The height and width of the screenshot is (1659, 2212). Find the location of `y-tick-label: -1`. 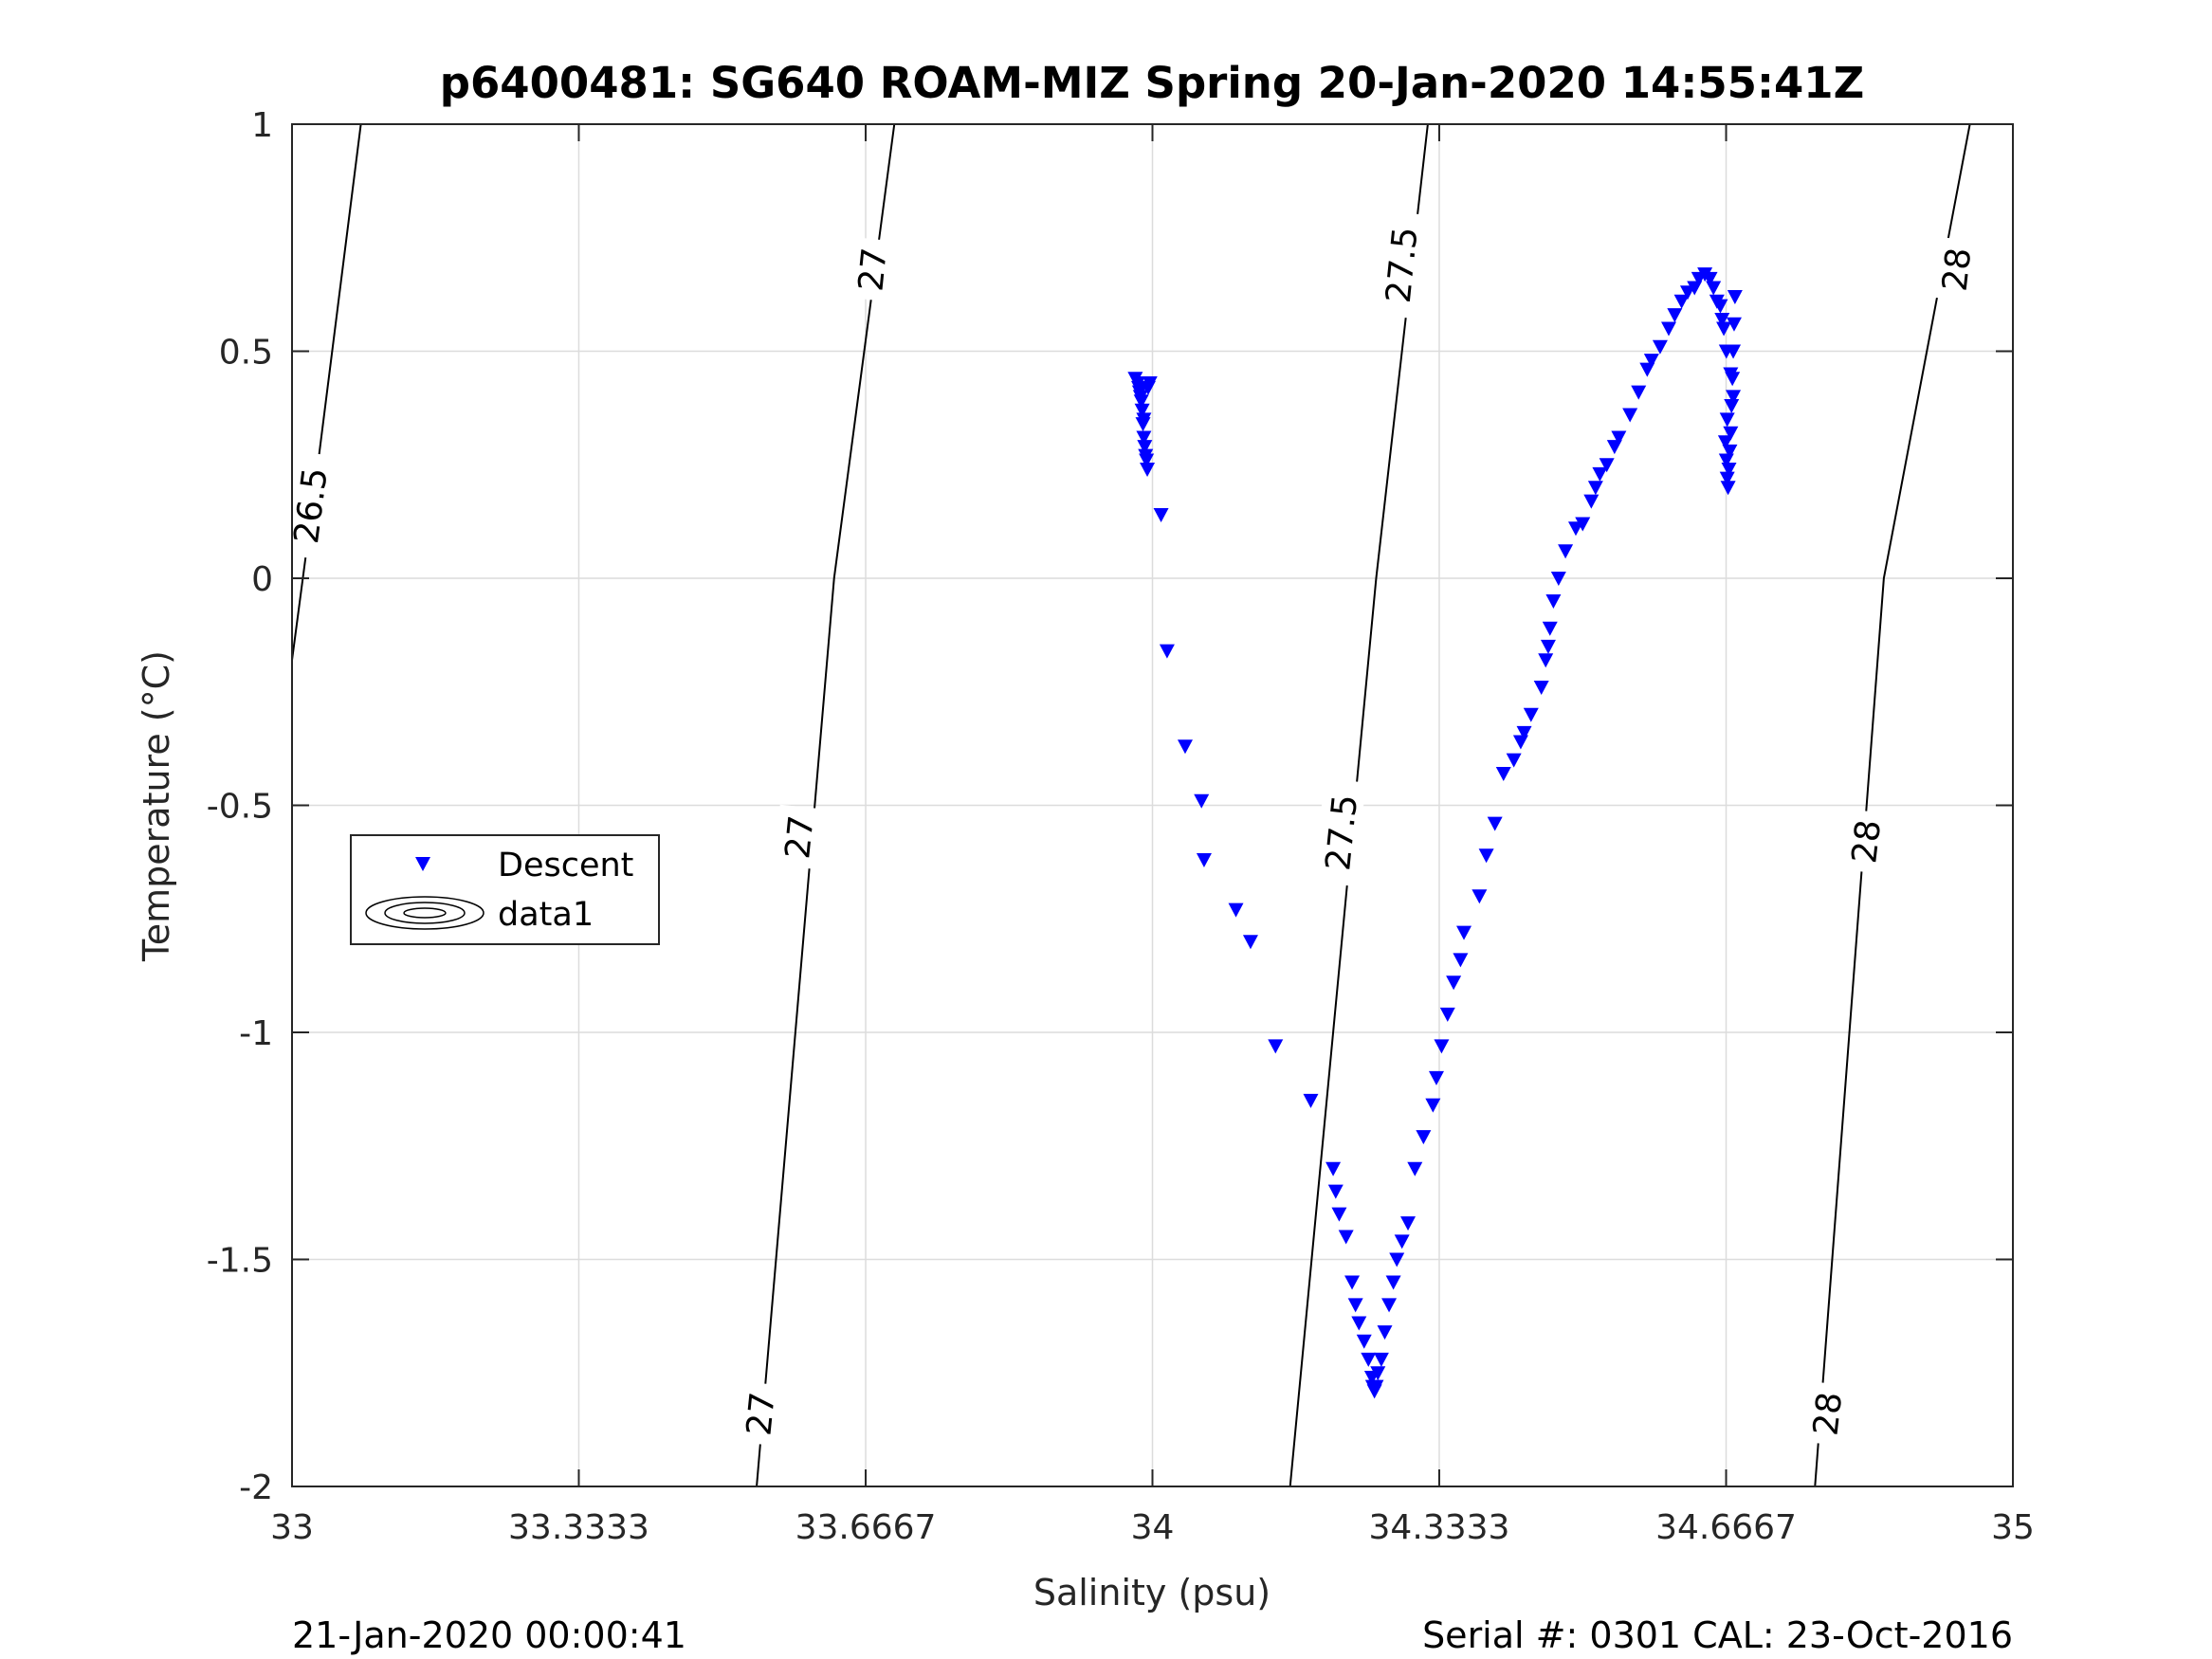

y-tick-label: -1 is located at coordinates (256, 1033).